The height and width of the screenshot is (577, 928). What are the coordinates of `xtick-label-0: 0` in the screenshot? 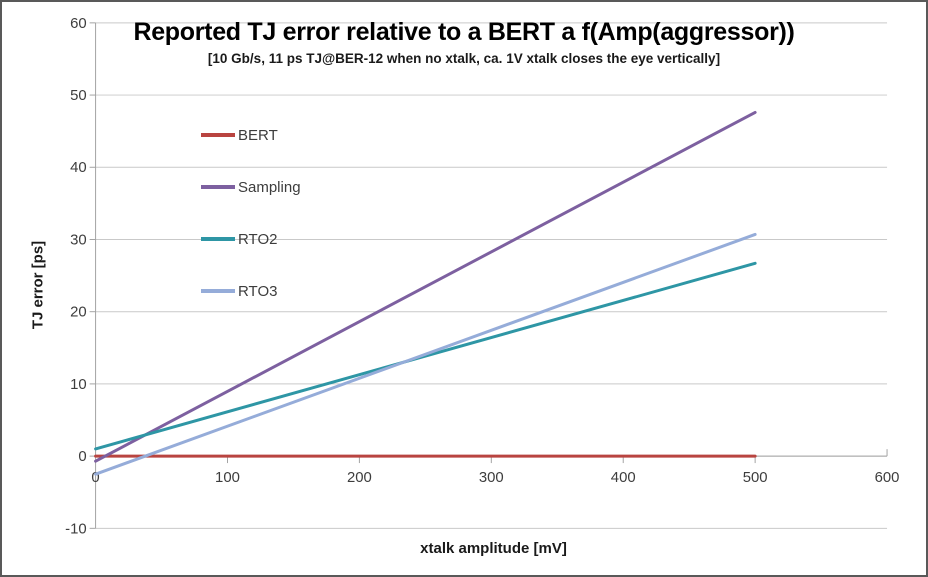 It's located at (95, 478).